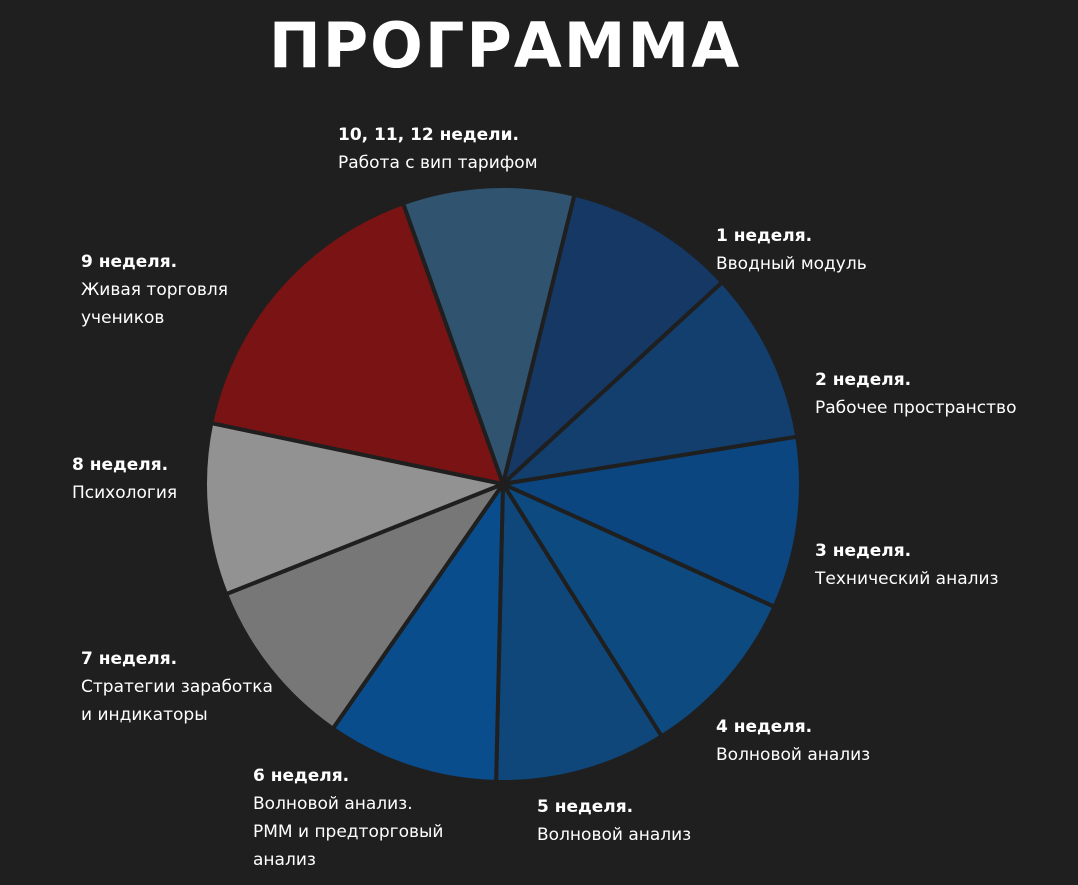  Describe the element at coordinates (144, 715) in the screenshot. I see `slice-description: и индикаторы` at that location.